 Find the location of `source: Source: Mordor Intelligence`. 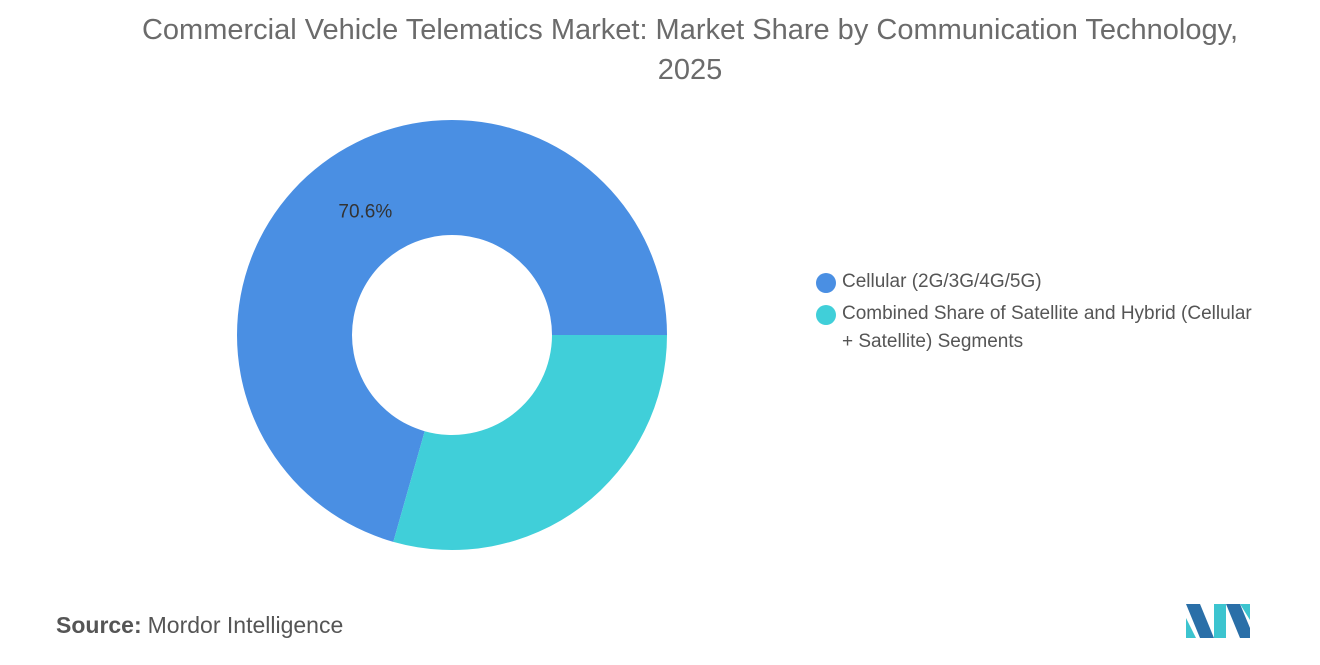

source: Source: Mordor Intelligence is located at coordinates (199, 625).